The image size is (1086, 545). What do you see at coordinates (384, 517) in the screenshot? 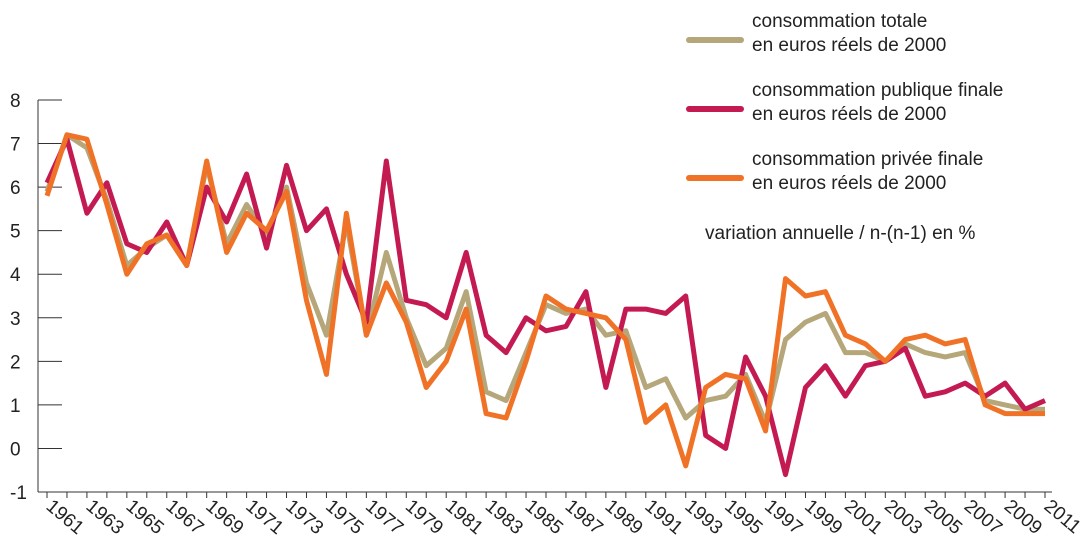
I see `x-tick-label: 1977` at bounding box center [384, 517].